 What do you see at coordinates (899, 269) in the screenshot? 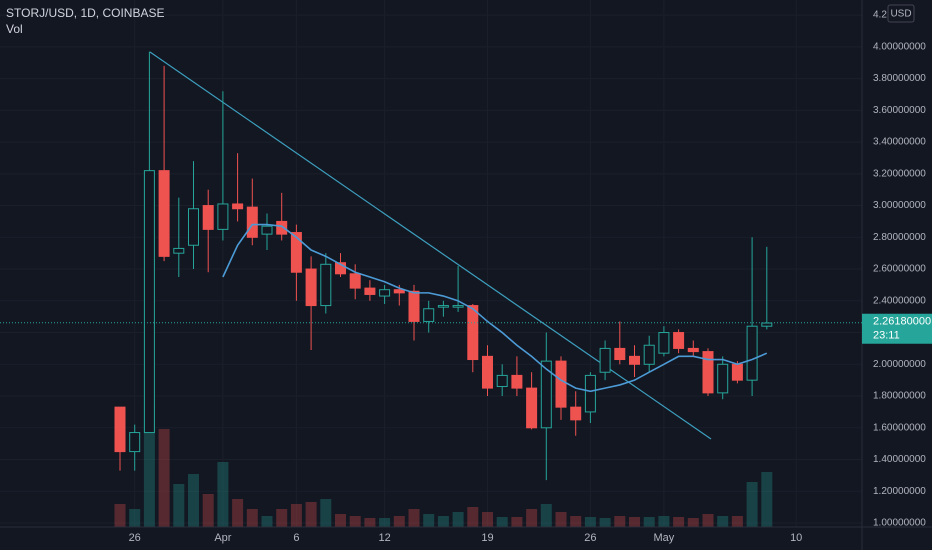
I see `y-tick-label: 2.60000000` at bounding box center [899, 269].